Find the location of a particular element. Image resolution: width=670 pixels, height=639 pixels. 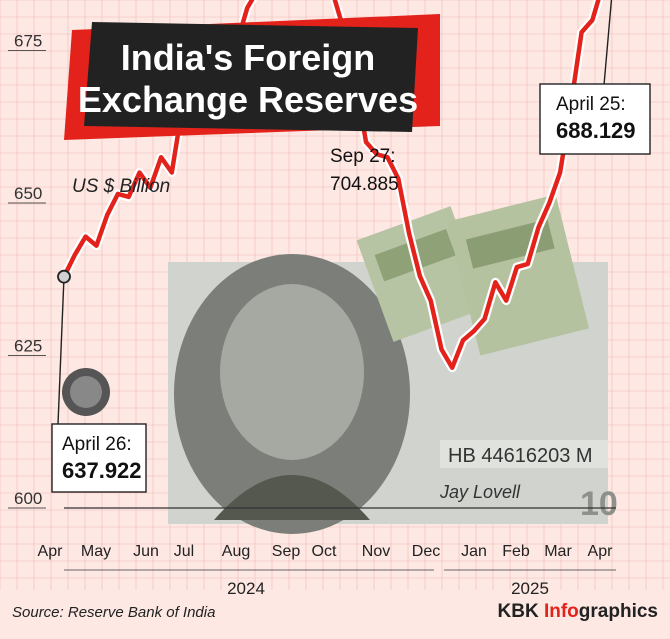

x-tick-label: Jul is located at coordinates (184, 551).